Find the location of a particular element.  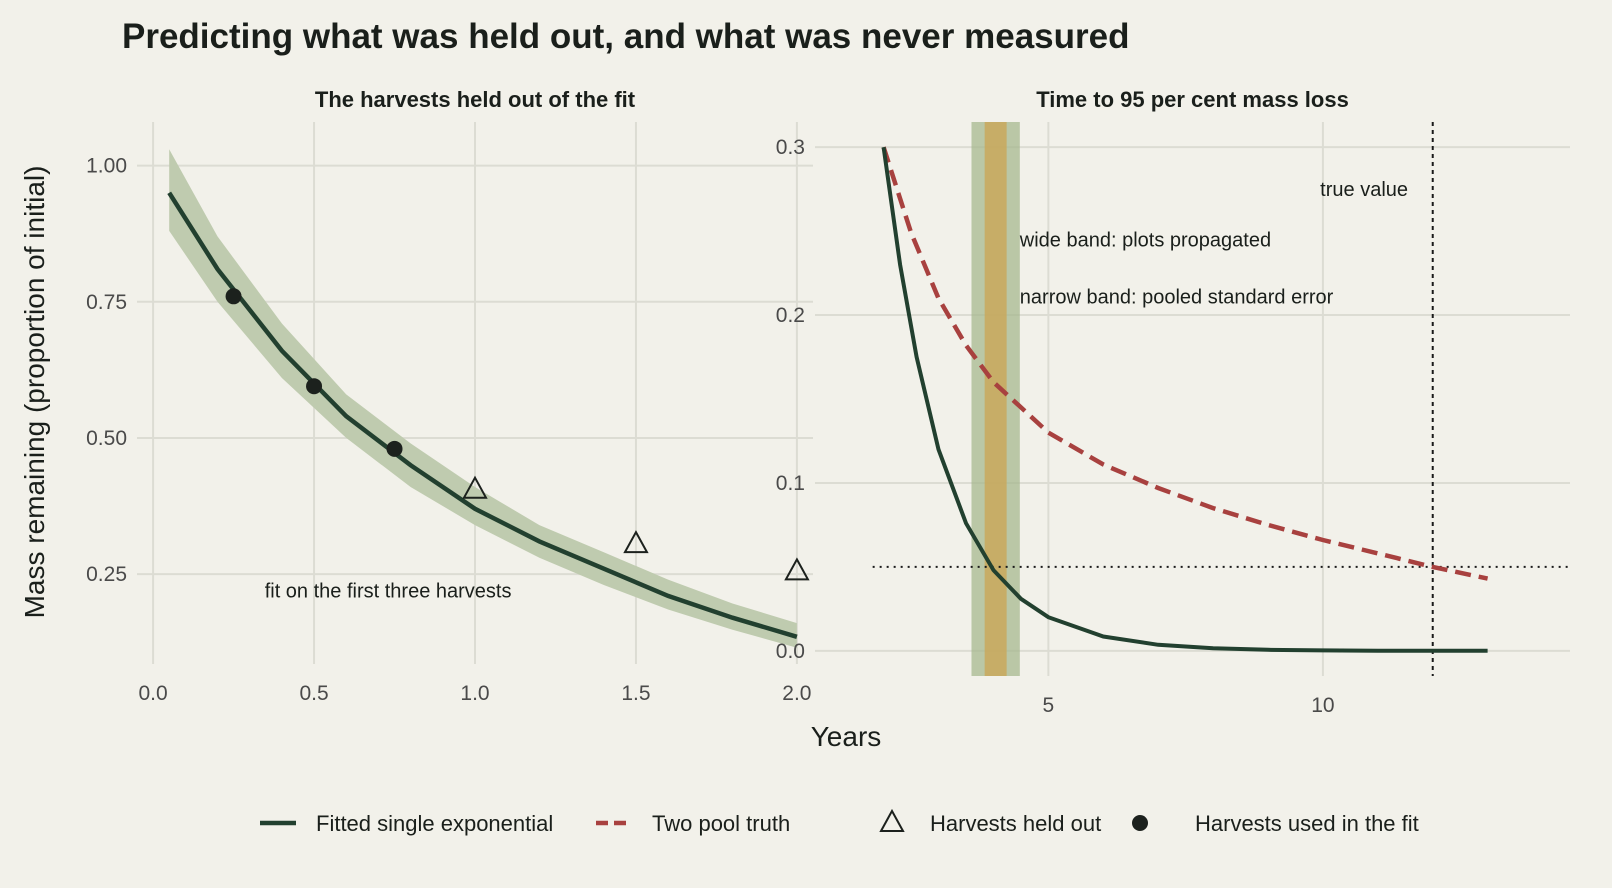

x-tick-label: 1.0 is located at coordinates (474, 693).